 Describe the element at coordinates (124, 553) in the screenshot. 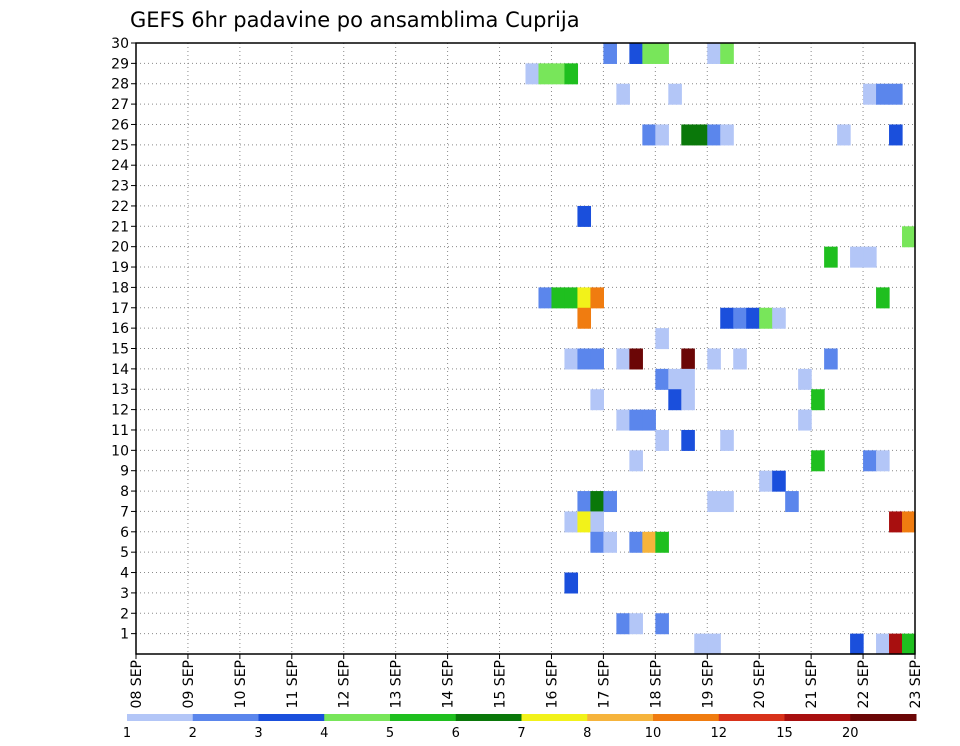

I see `y-tick-label: 5` at that location.